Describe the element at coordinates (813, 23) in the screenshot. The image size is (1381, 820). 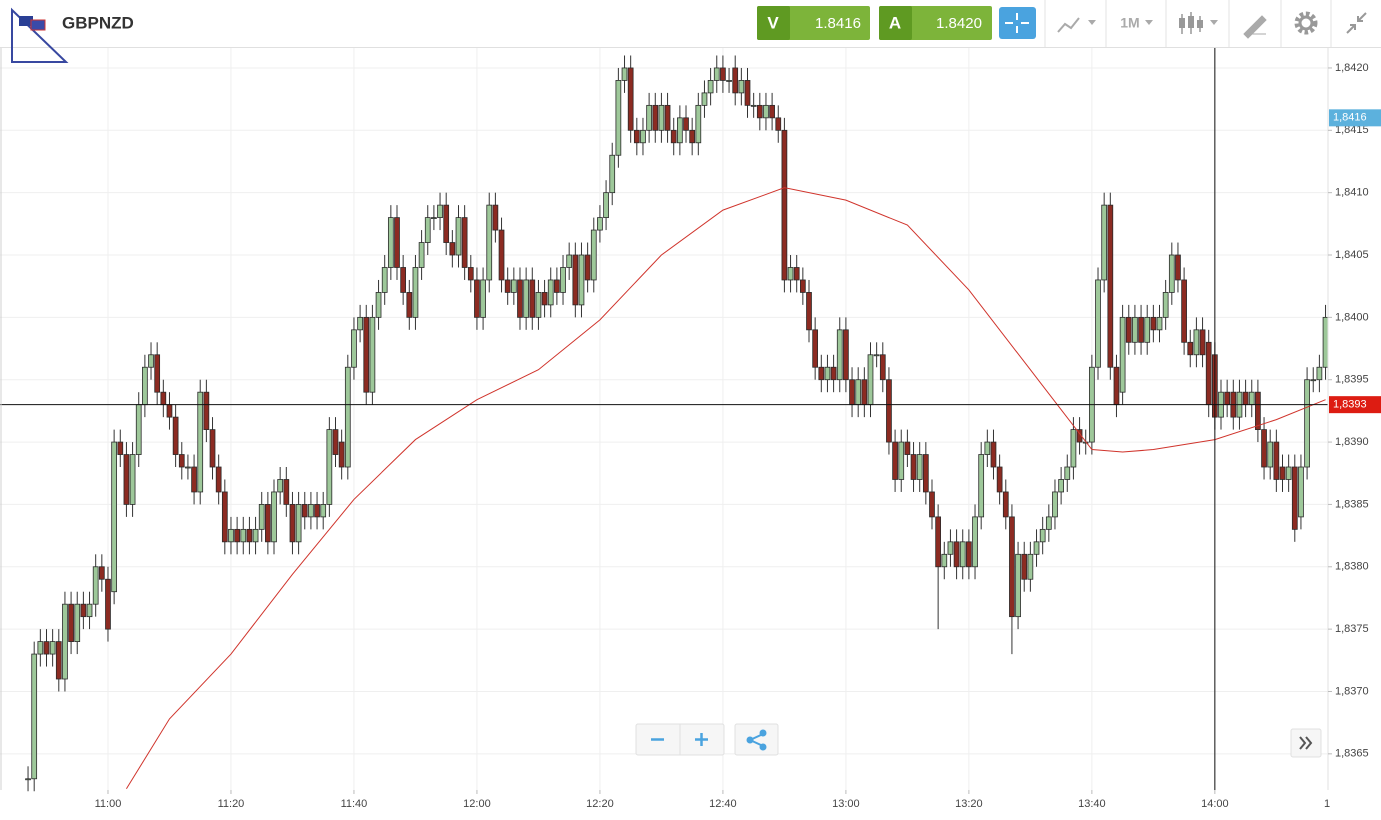
I see `sell-button: V 1.8416` at that location.